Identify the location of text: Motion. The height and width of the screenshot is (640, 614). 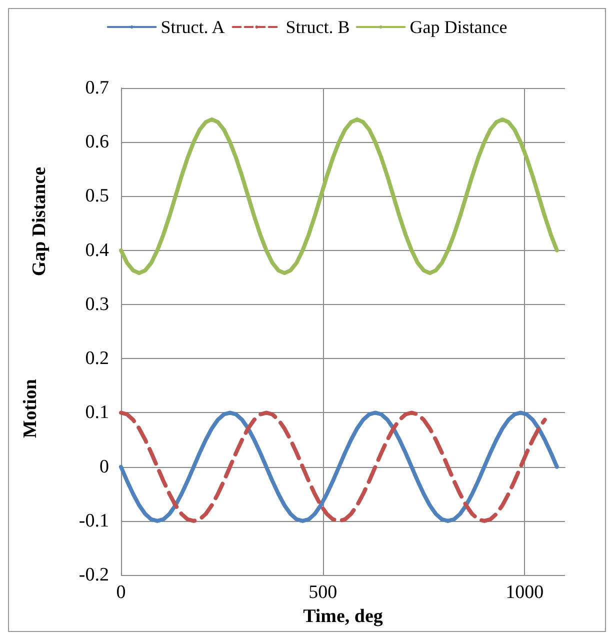
(30, 408).